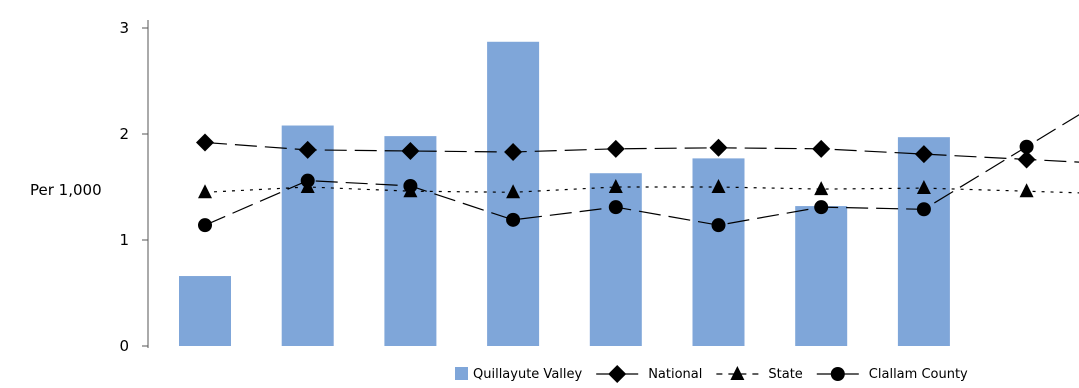 This screenshot has width=1079, height=388. Describe the element at coordinates (461, 373) in the screenshot. I see `legend-swatch` at that location.